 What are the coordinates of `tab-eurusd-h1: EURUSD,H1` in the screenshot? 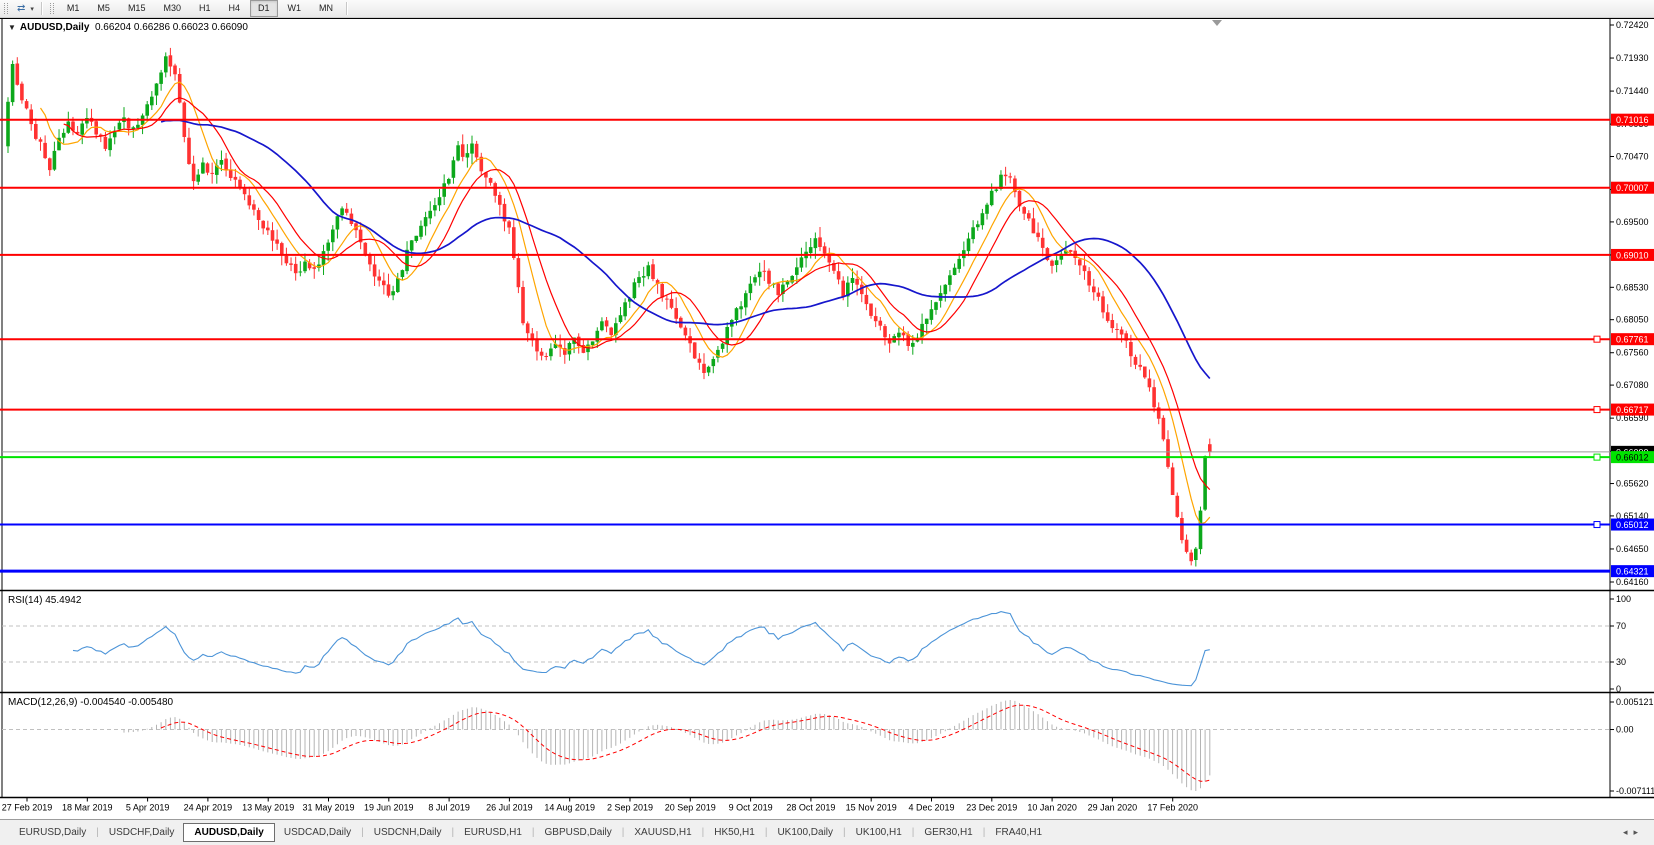 It's located at (493, 832).